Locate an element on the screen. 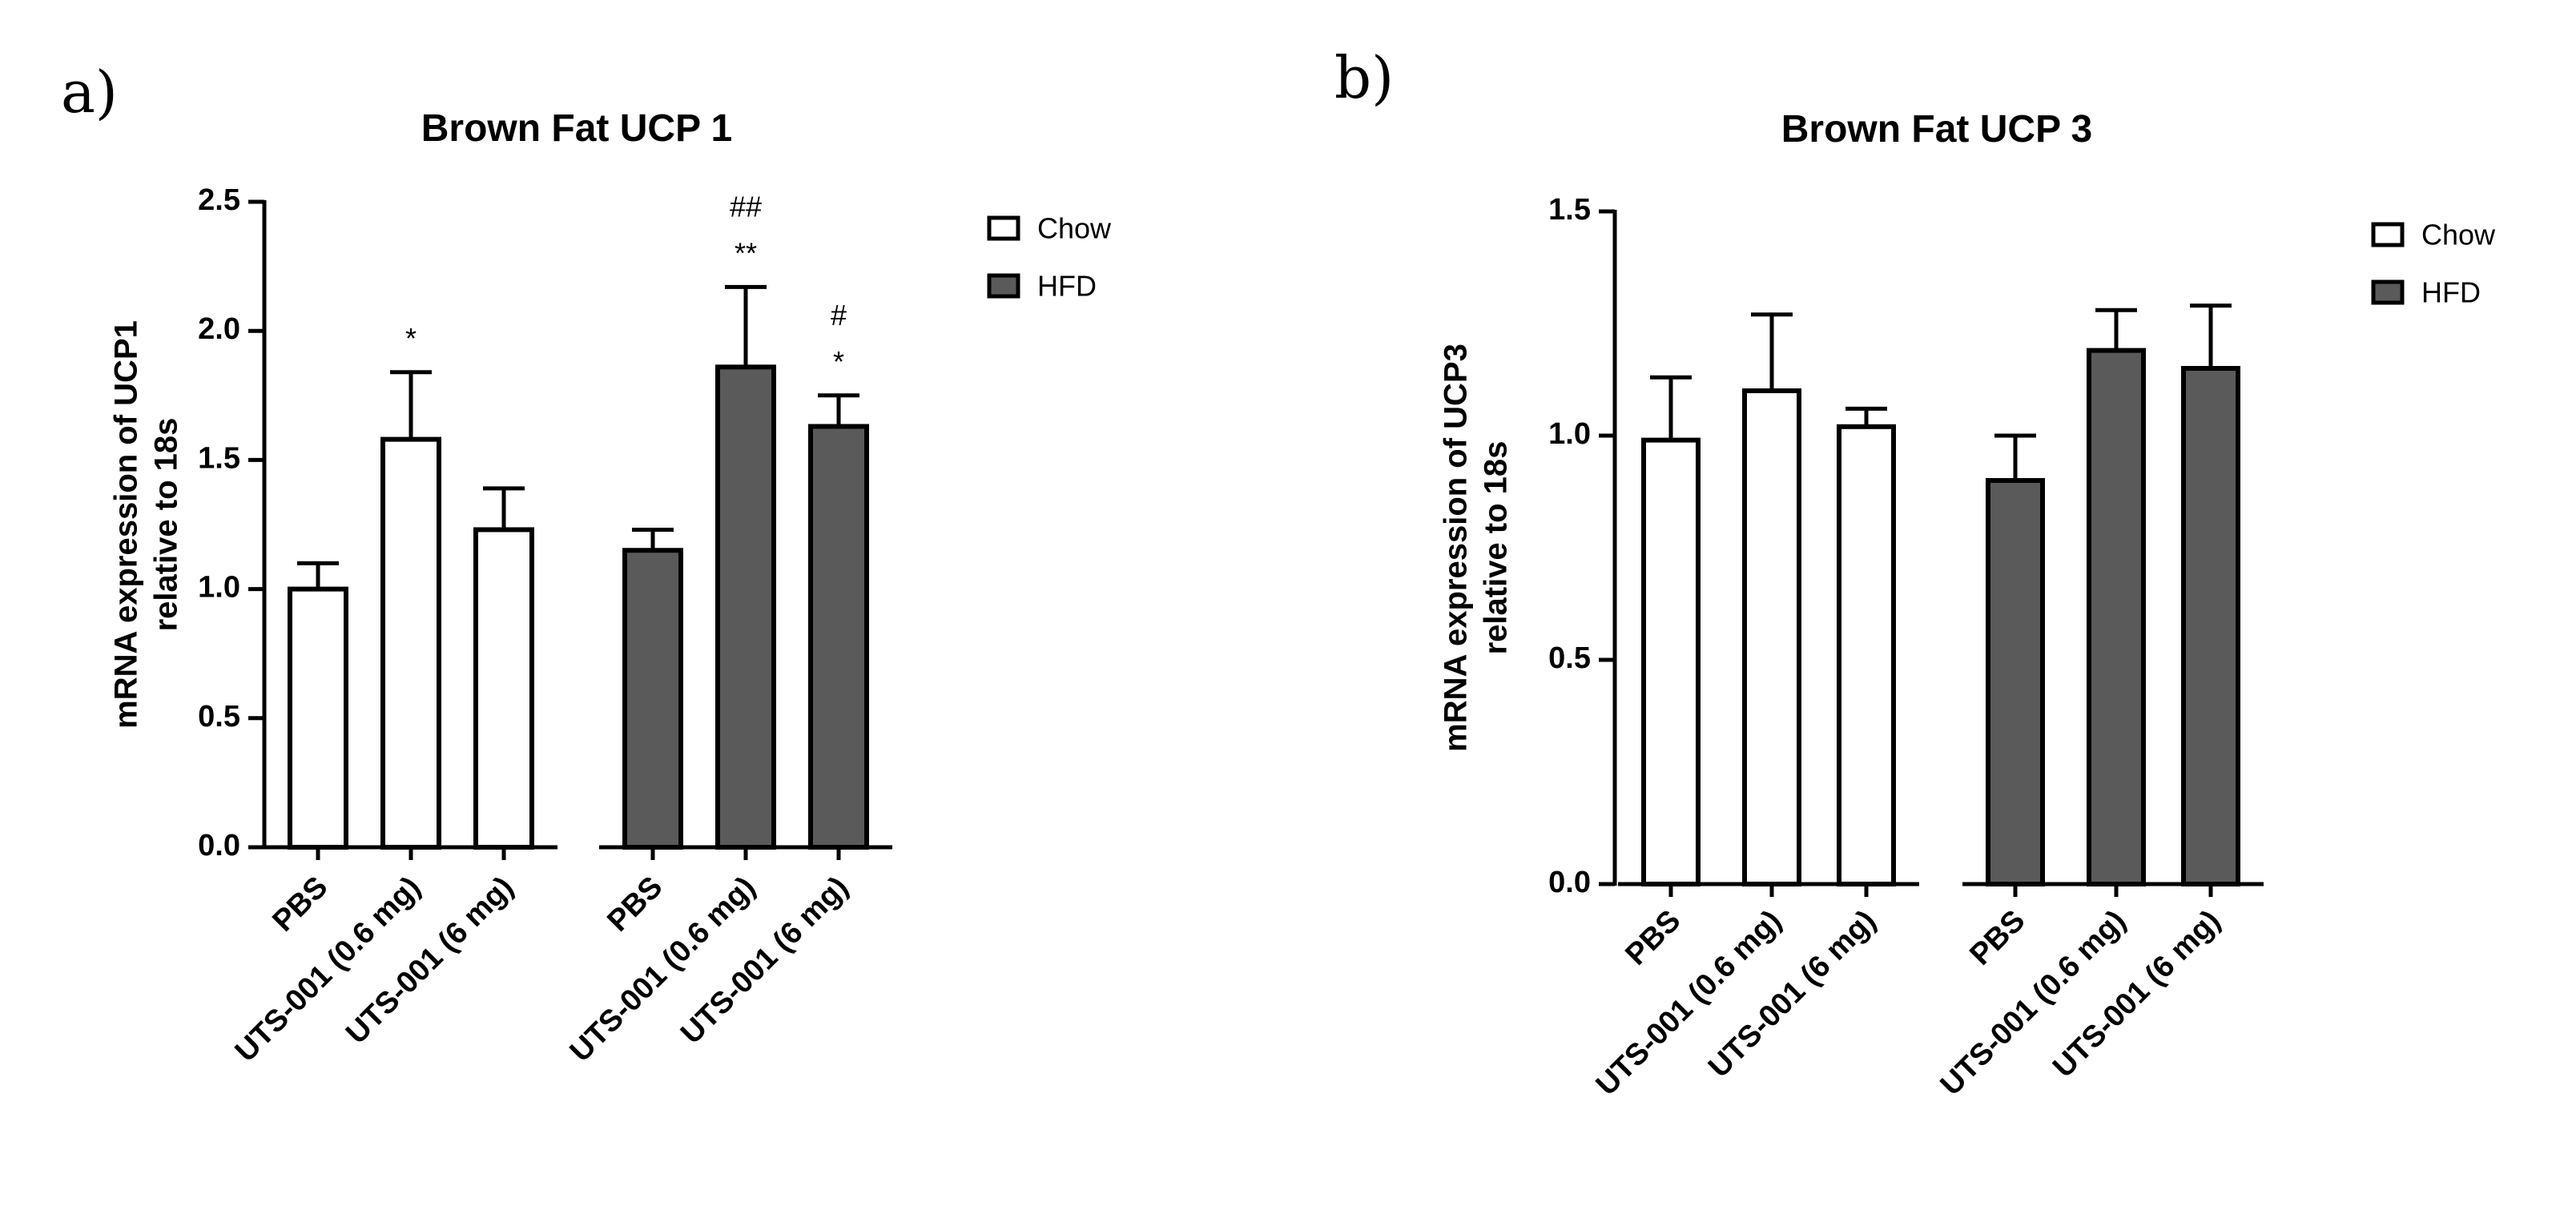 This screenshot has width=2576, height=1206. significance-marker: # is located at coordinates (839, 315).